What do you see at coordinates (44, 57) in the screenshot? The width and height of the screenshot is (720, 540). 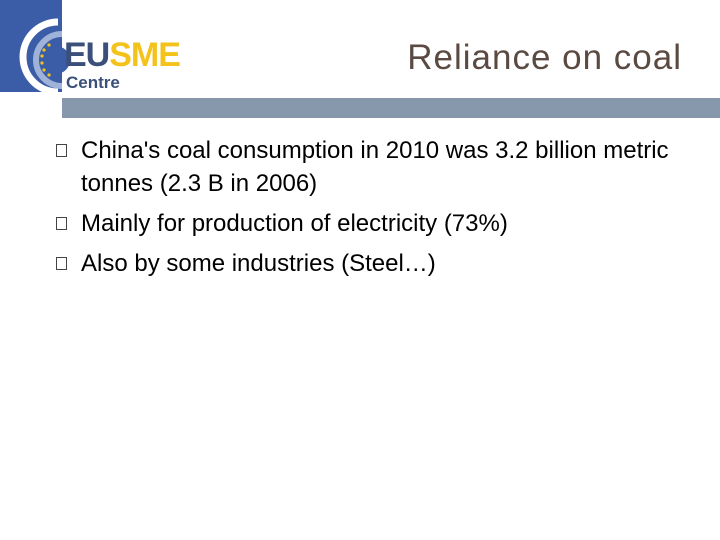 I see `logo-emblem` at bounding box center [44, 57].